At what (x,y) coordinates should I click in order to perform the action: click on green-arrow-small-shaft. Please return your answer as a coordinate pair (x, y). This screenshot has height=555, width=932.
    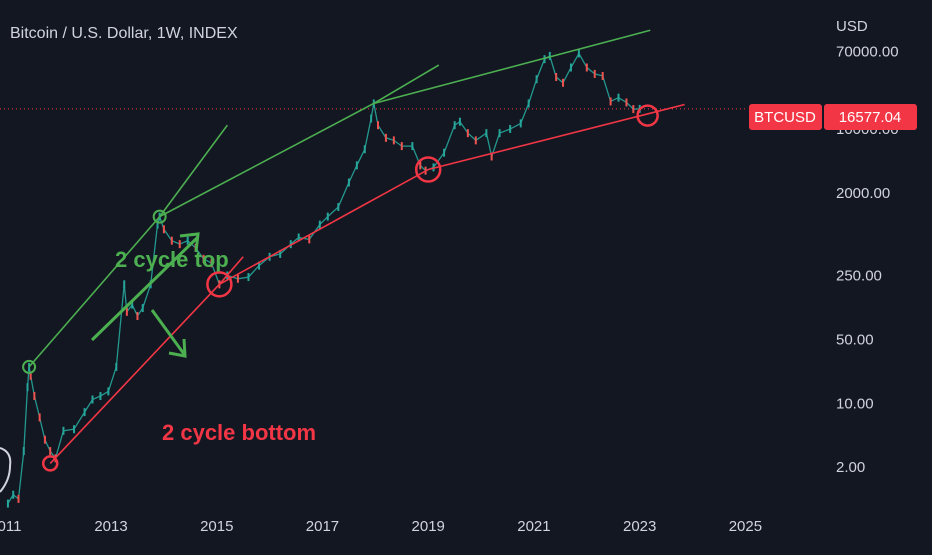
    Looking at the image, I should click on (168, 332).